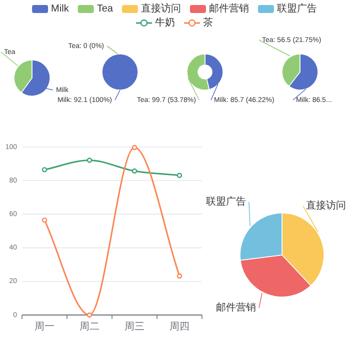  Describe the element at coordinates (296, 8) in the screenshot. I see `legend-label: 联盟广告` at that location.